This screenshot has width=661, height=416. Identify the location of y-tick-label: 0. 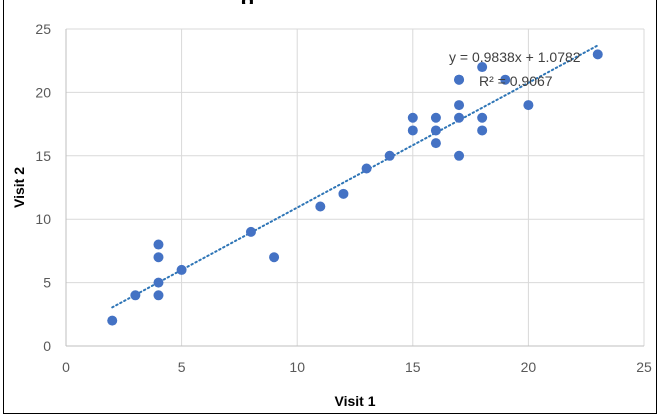
(47, 346).